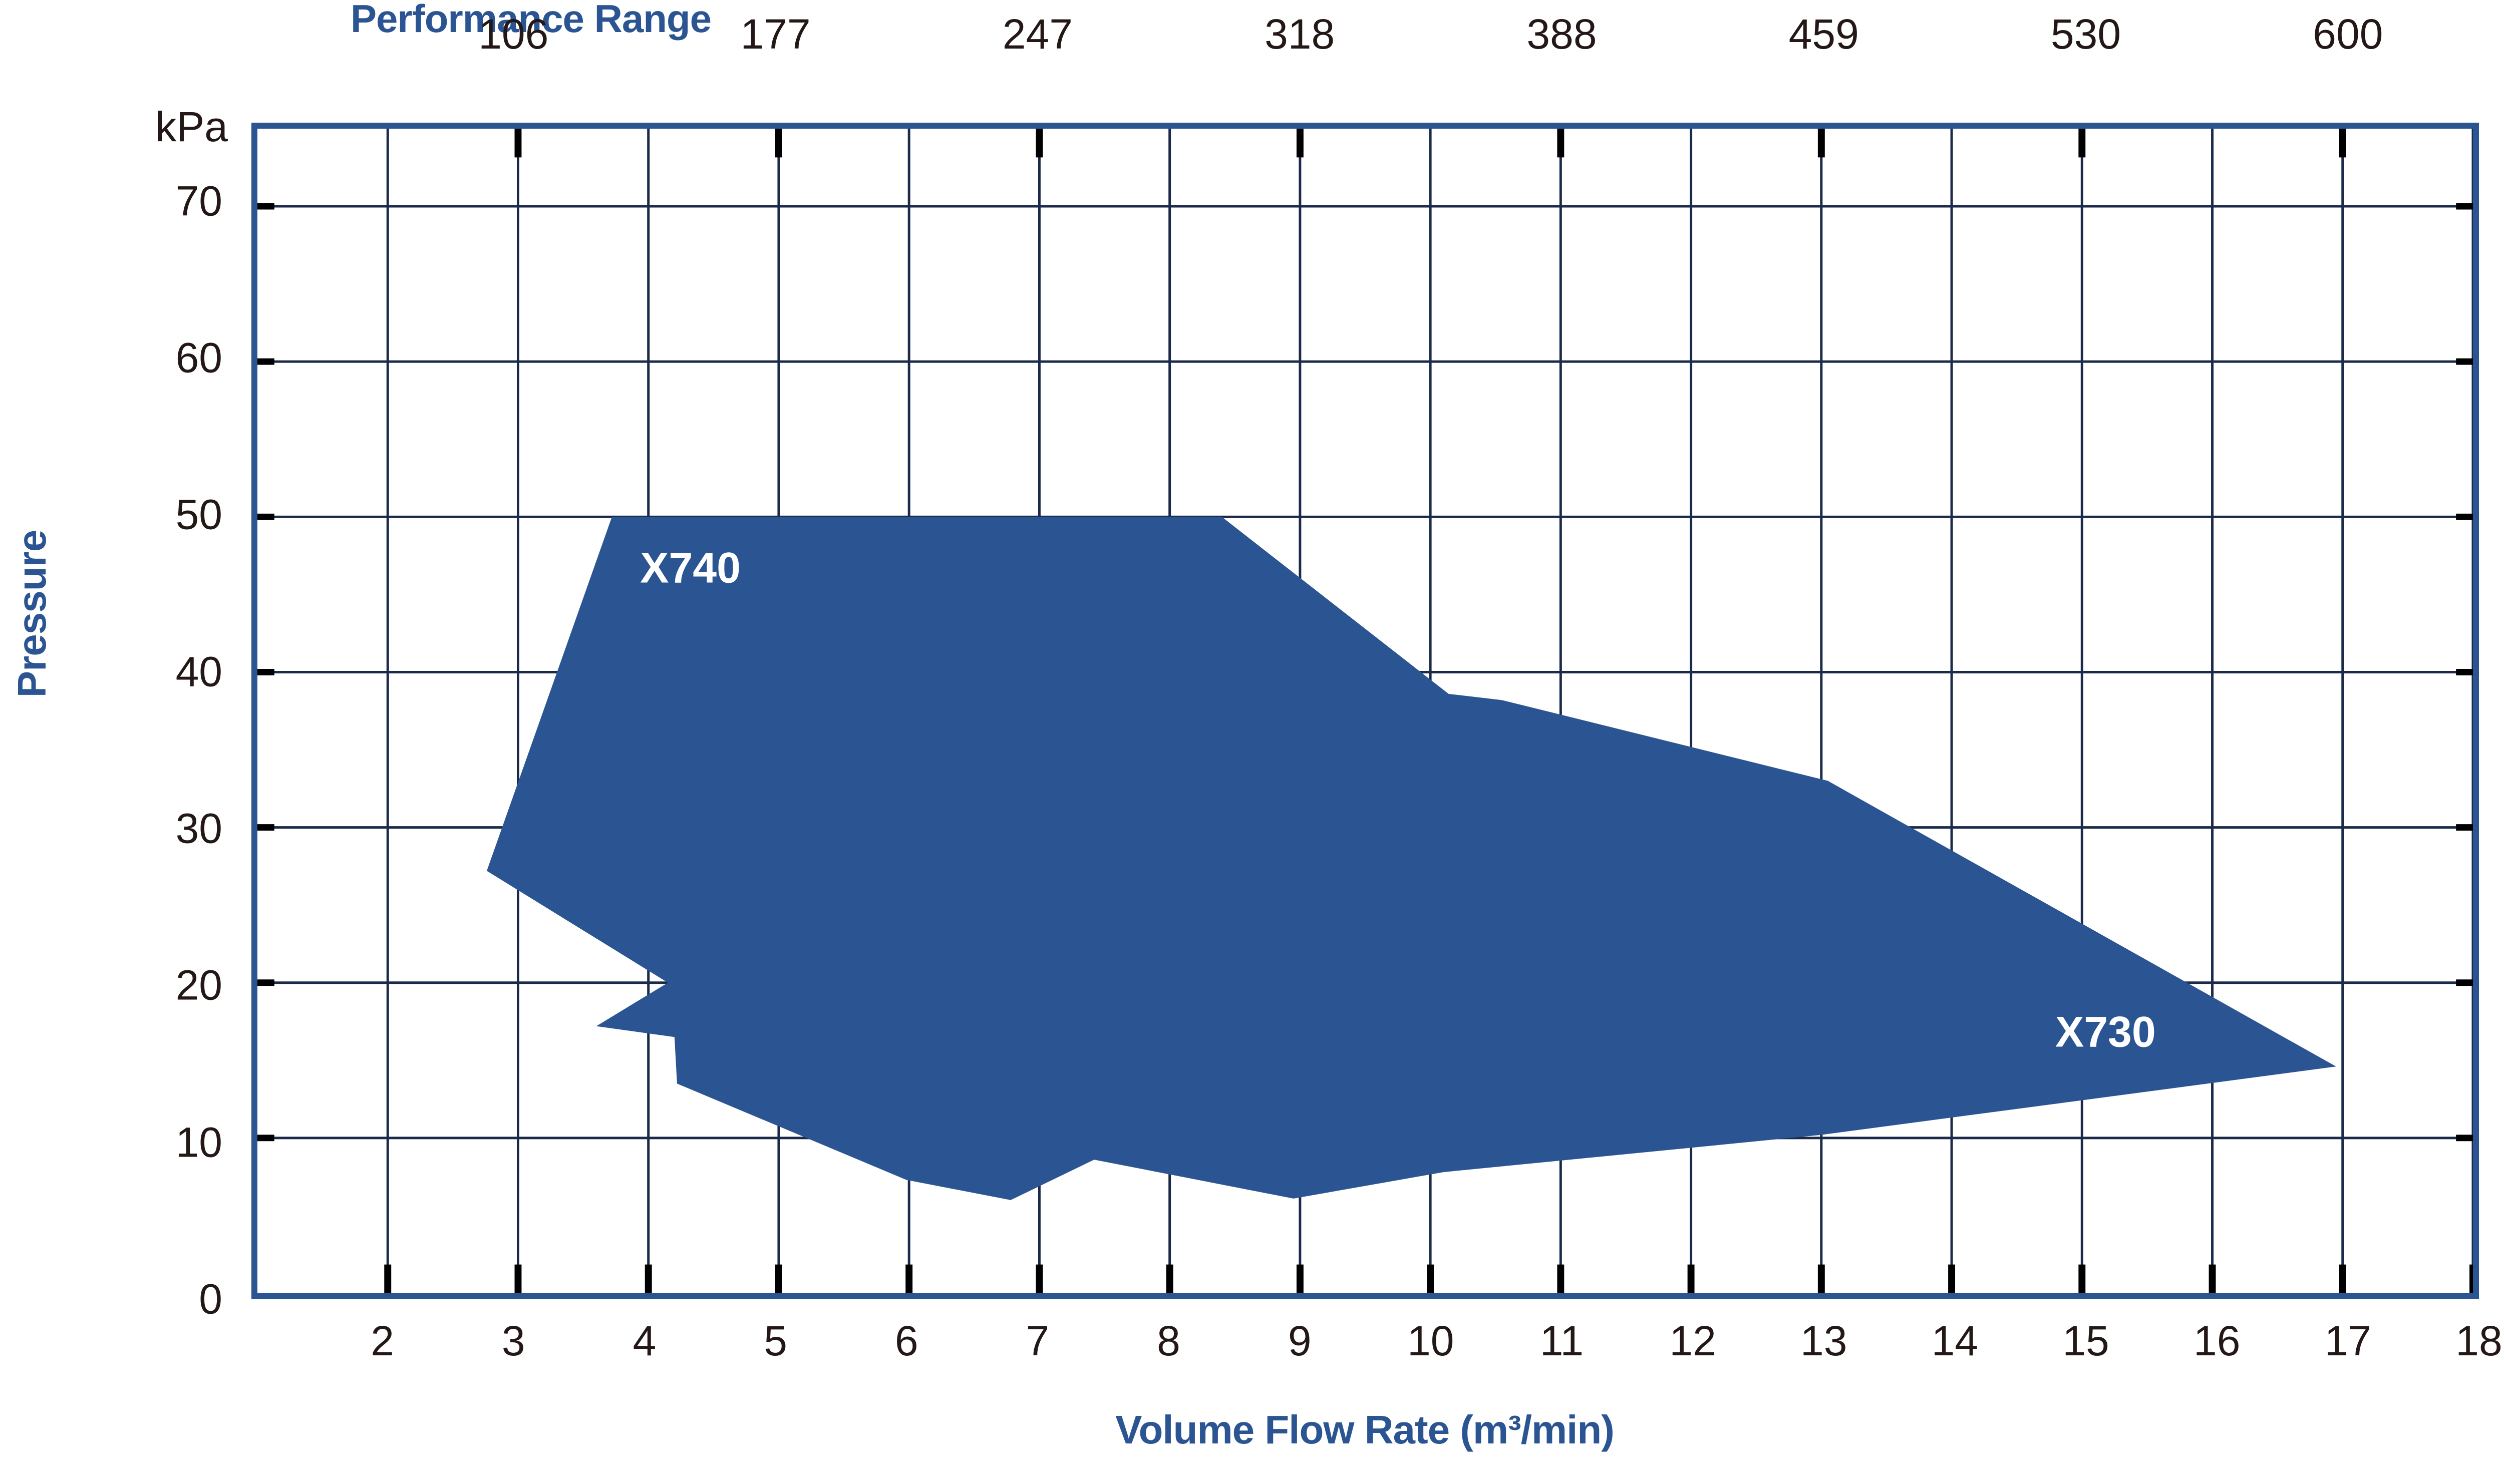 This screenshot has width=2504, height=1484. What do you see at coordinates (32, 614) in the screenshot?
I see `y-axis-title: Pressure` at bounding box center [32, 614].